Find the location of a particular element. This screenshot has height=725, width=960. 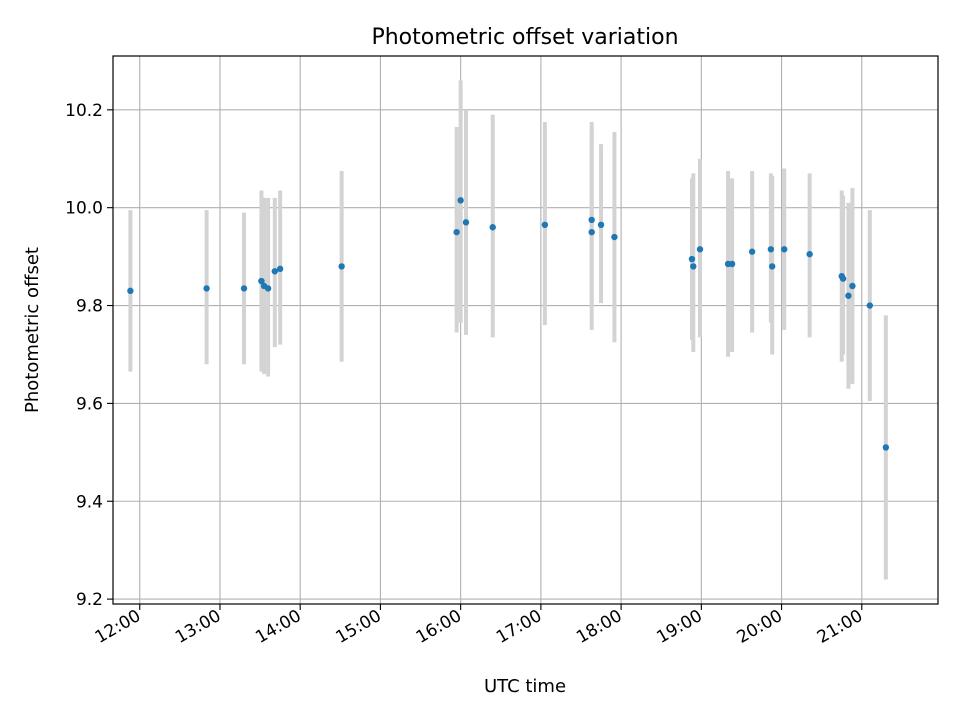

y-tick-label: 9.8 is located at coordinates (89, 307).